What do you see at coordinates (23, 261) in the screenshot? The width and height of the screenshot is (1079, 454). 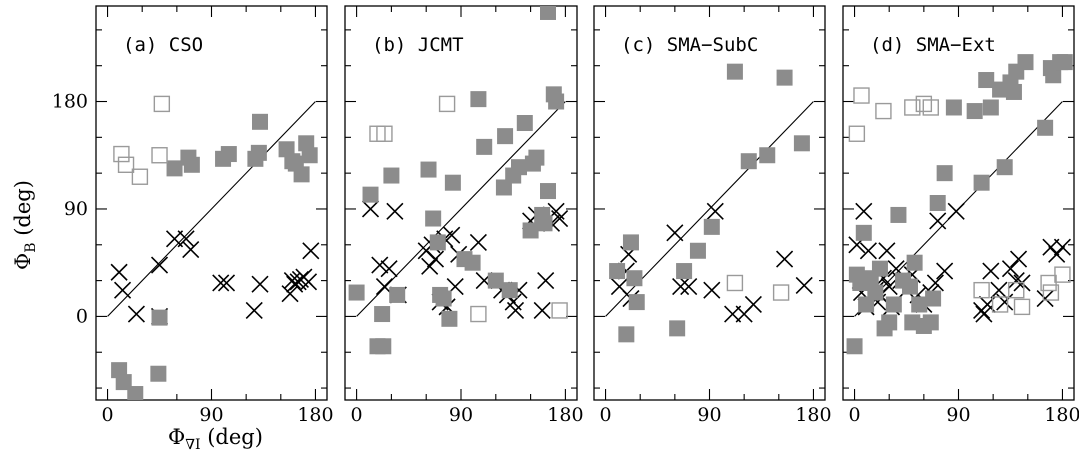 I see `y-axis-symbol: Φ` at bounding box center [23, 261].